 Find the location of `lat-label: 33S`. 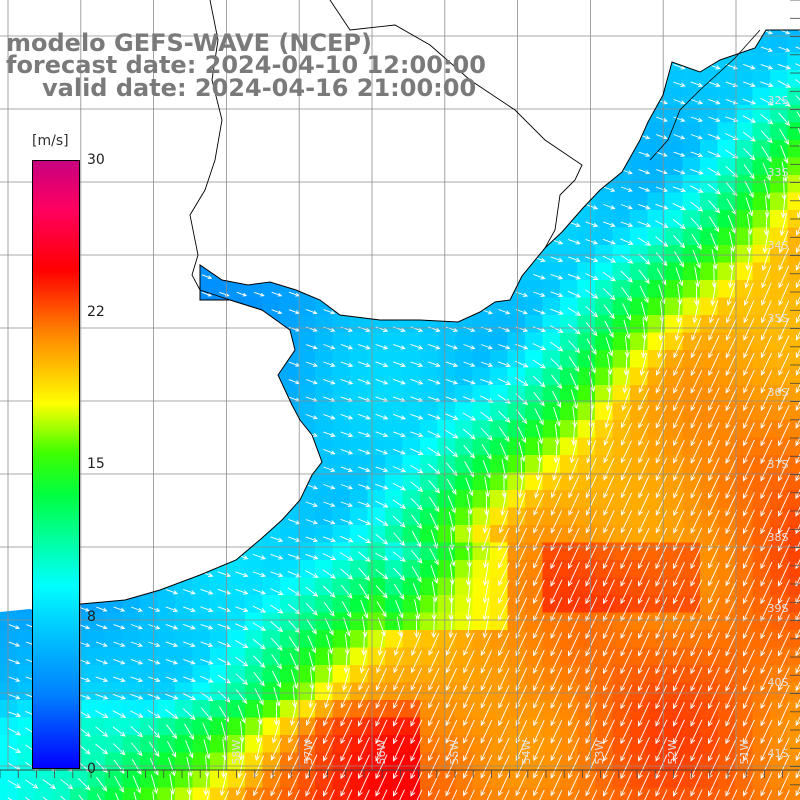

lat-label: 33S is located at coordinates (778, 172).